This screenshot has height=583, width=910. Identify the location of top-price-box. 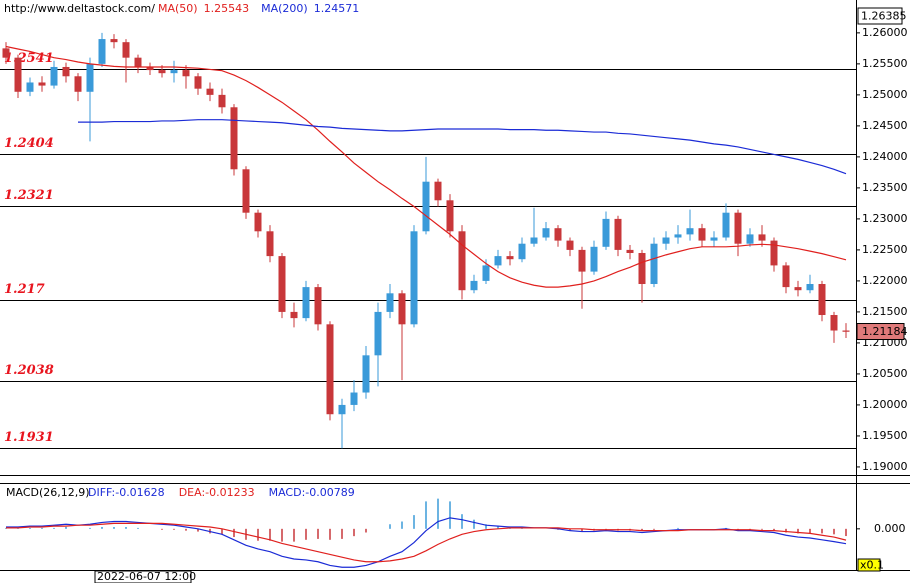
(880, 16).